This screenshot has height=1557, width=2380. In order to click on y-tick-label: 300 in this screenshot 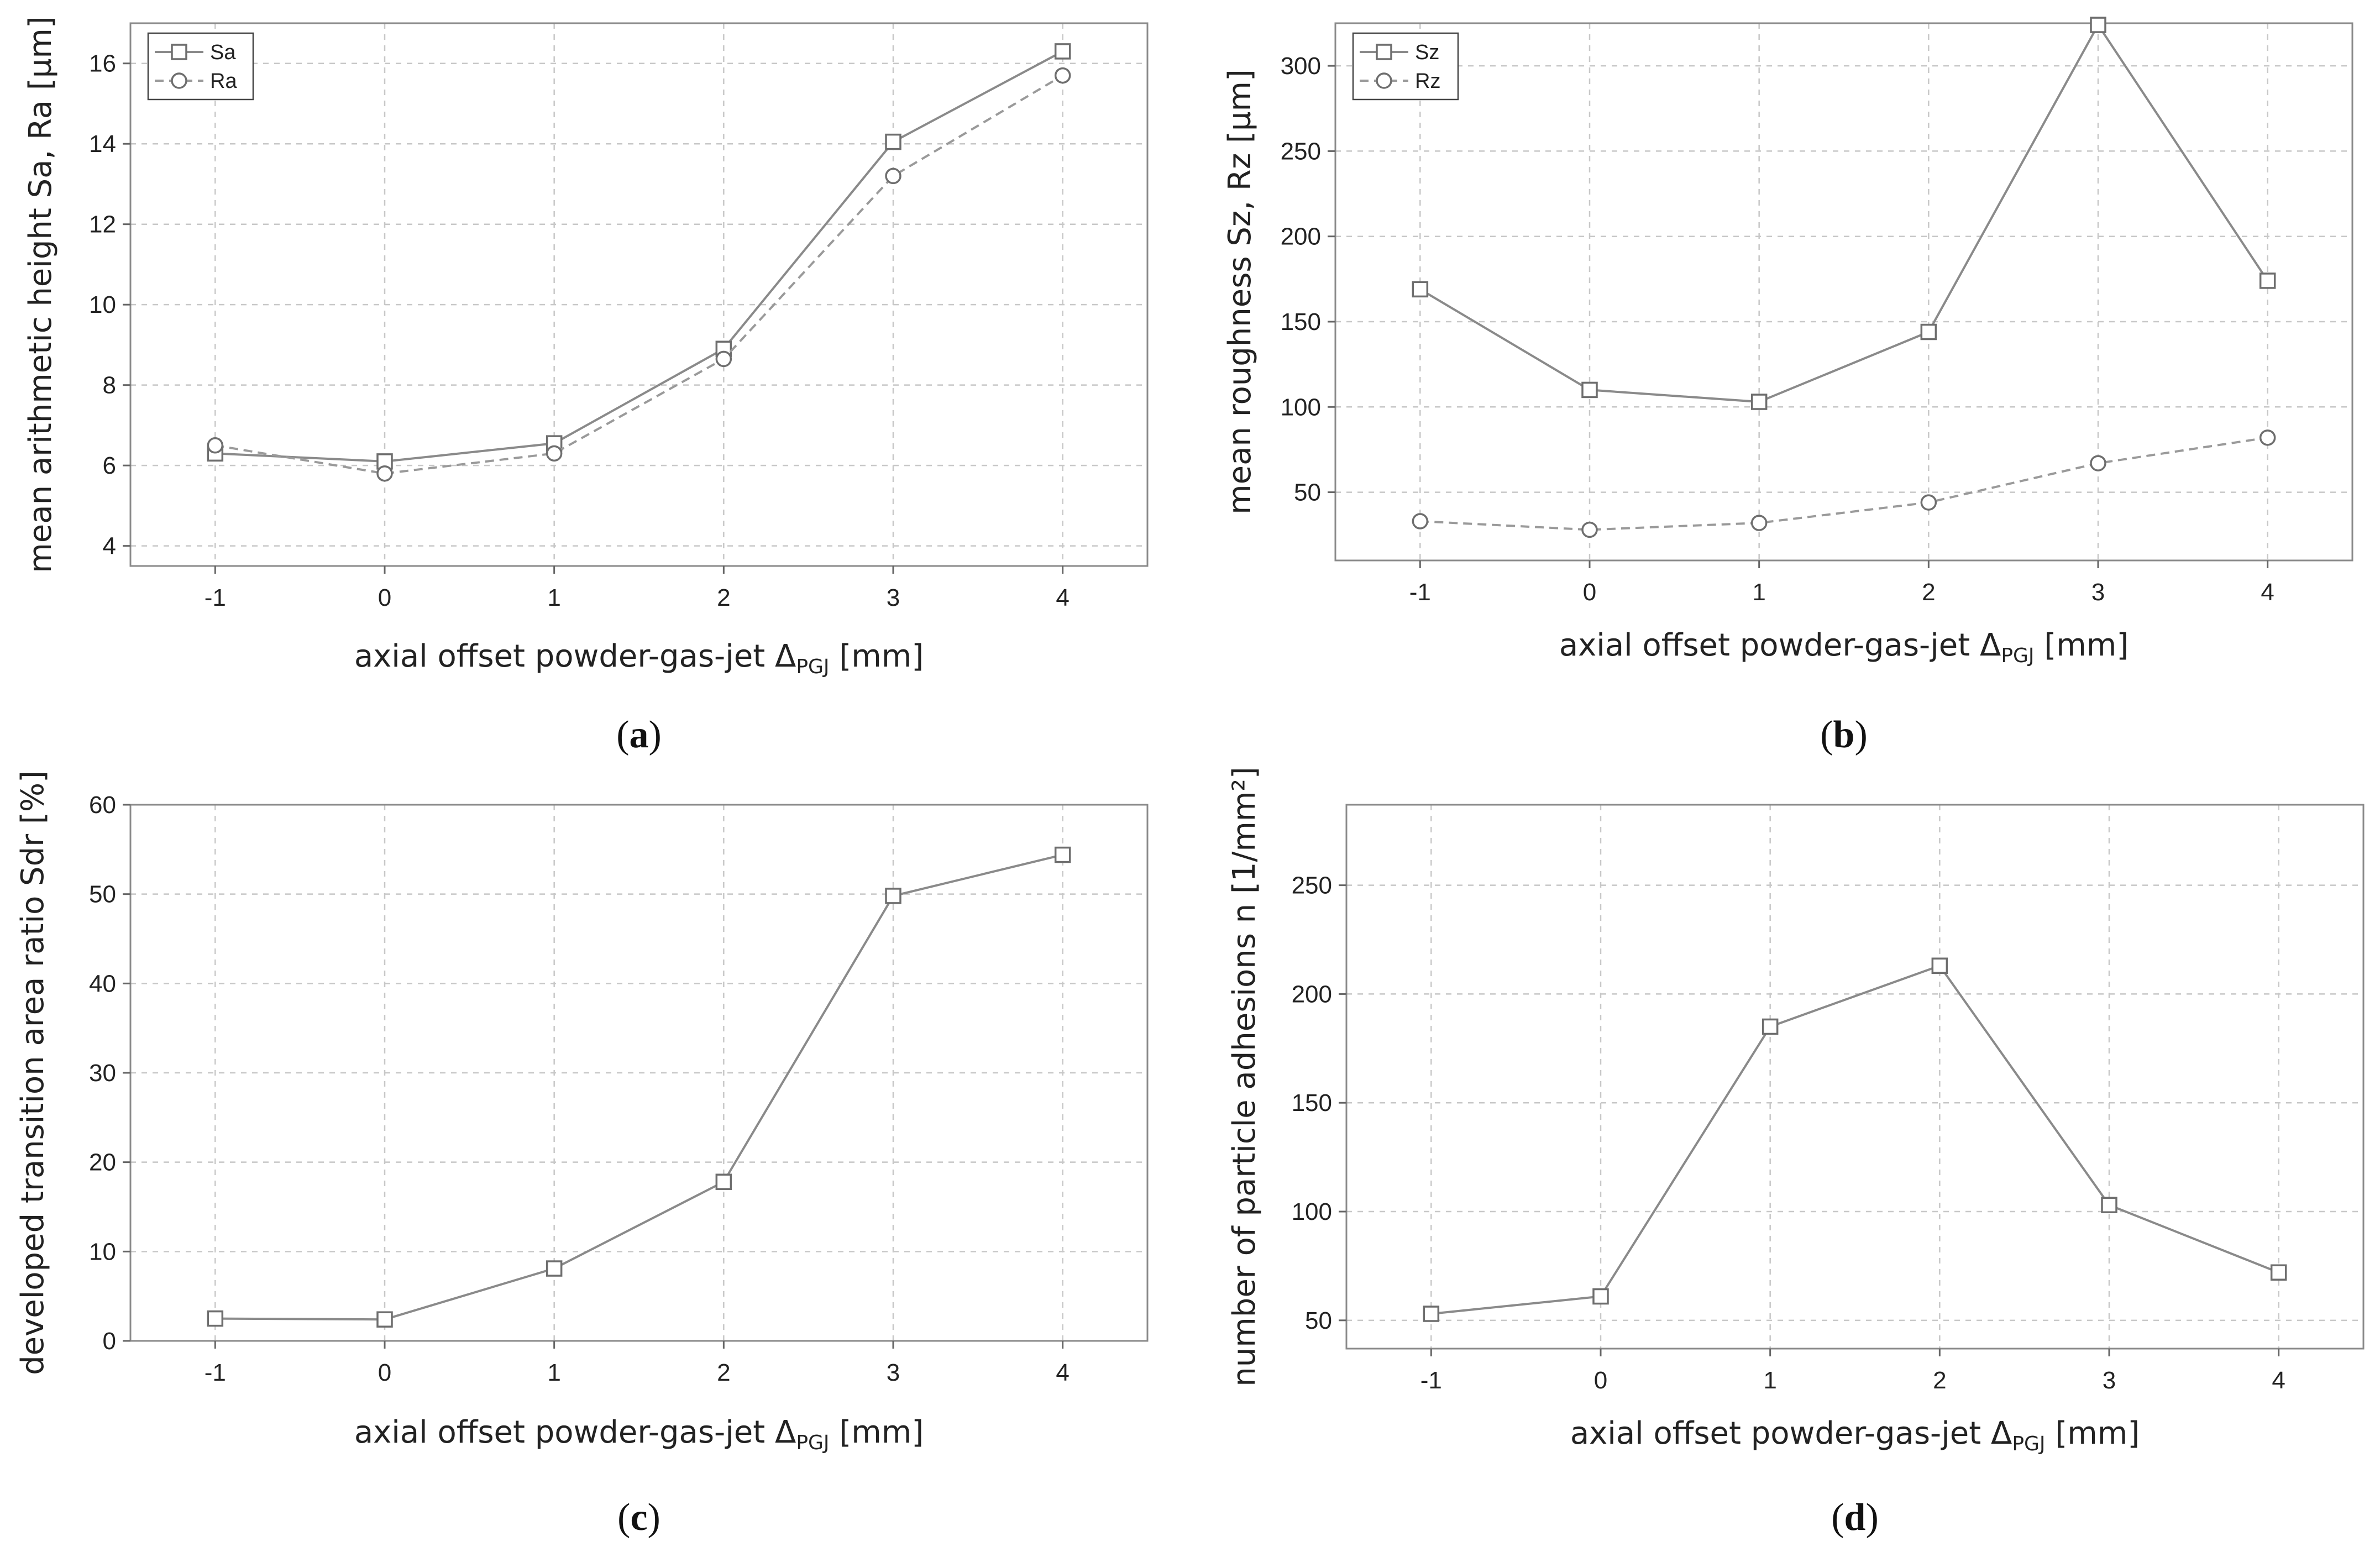, I will do `click(1301, 66)`.